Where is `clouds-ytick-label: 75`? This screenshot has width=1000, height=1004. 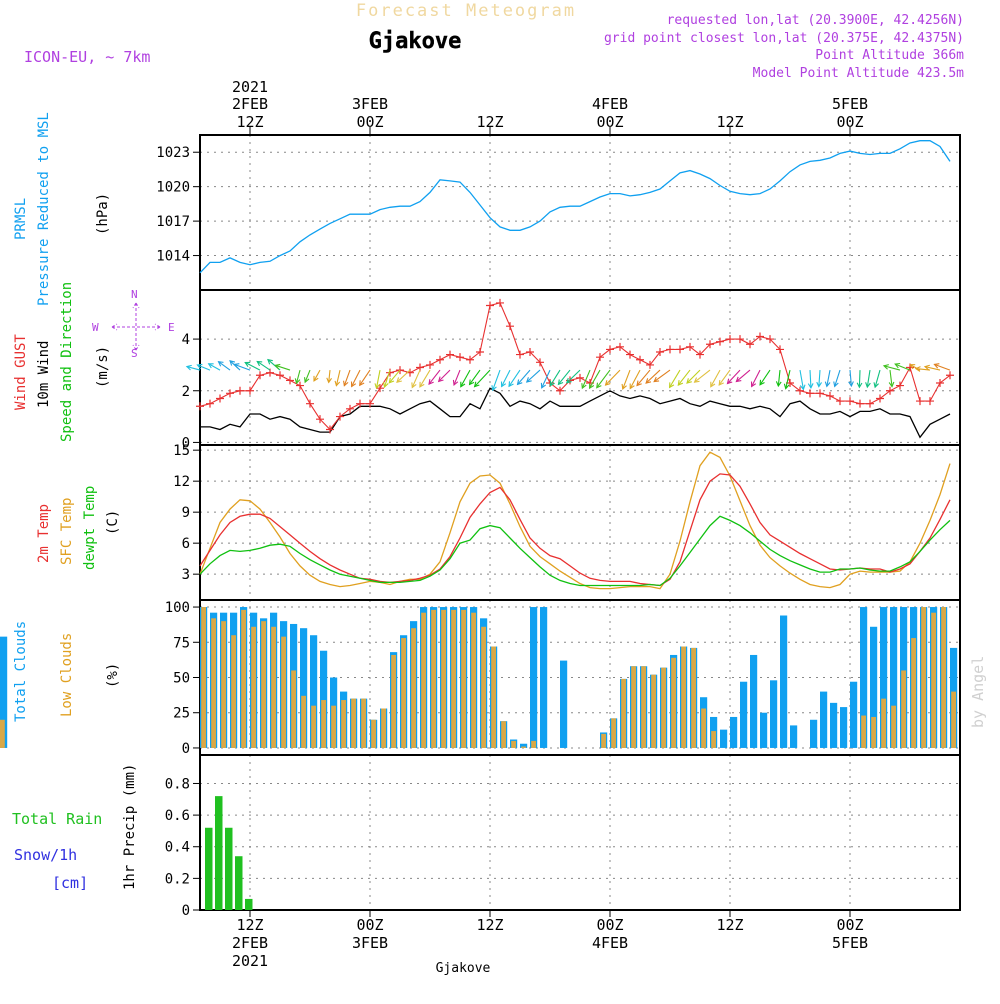 clouds-ytick-label: 75 is located at coordinates (181, 643).